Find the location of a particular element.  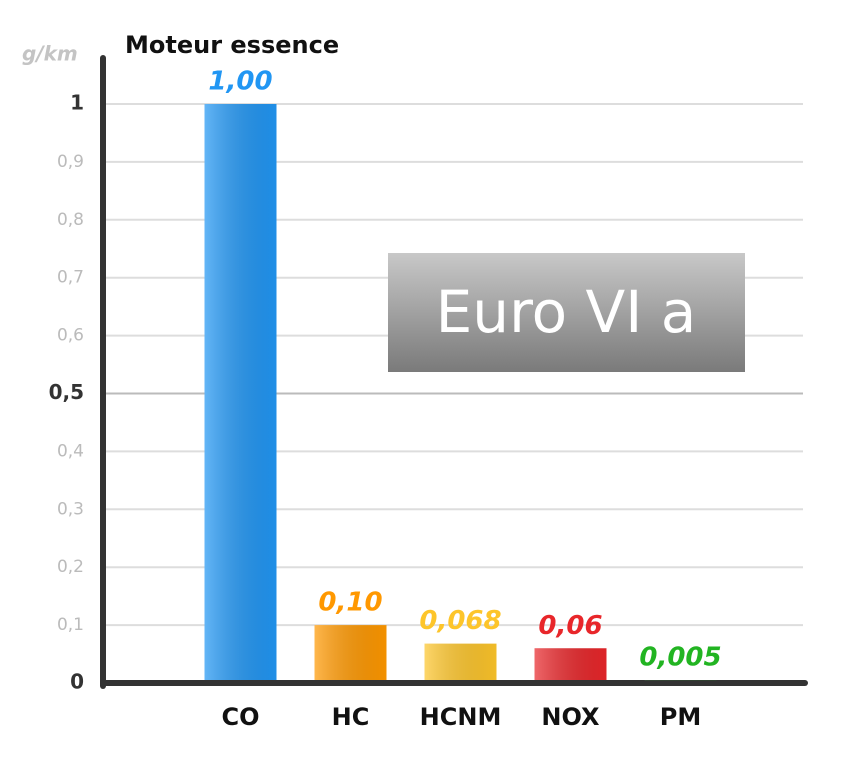

y-tick-label: 0,9 is located at coordinates (70, 162).